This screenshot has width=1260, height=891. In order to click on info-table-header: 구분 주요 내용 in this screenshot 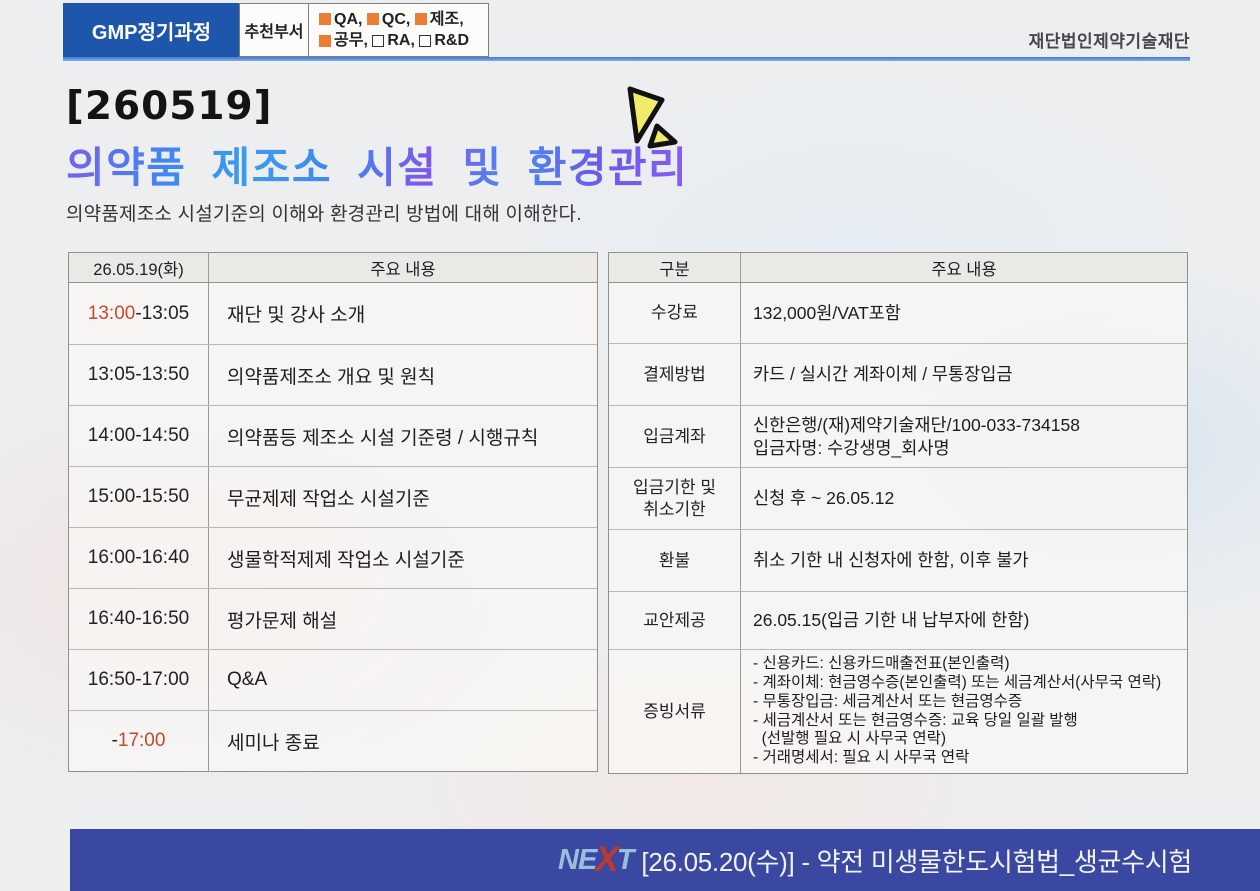, I will do `click(898, 268)`.